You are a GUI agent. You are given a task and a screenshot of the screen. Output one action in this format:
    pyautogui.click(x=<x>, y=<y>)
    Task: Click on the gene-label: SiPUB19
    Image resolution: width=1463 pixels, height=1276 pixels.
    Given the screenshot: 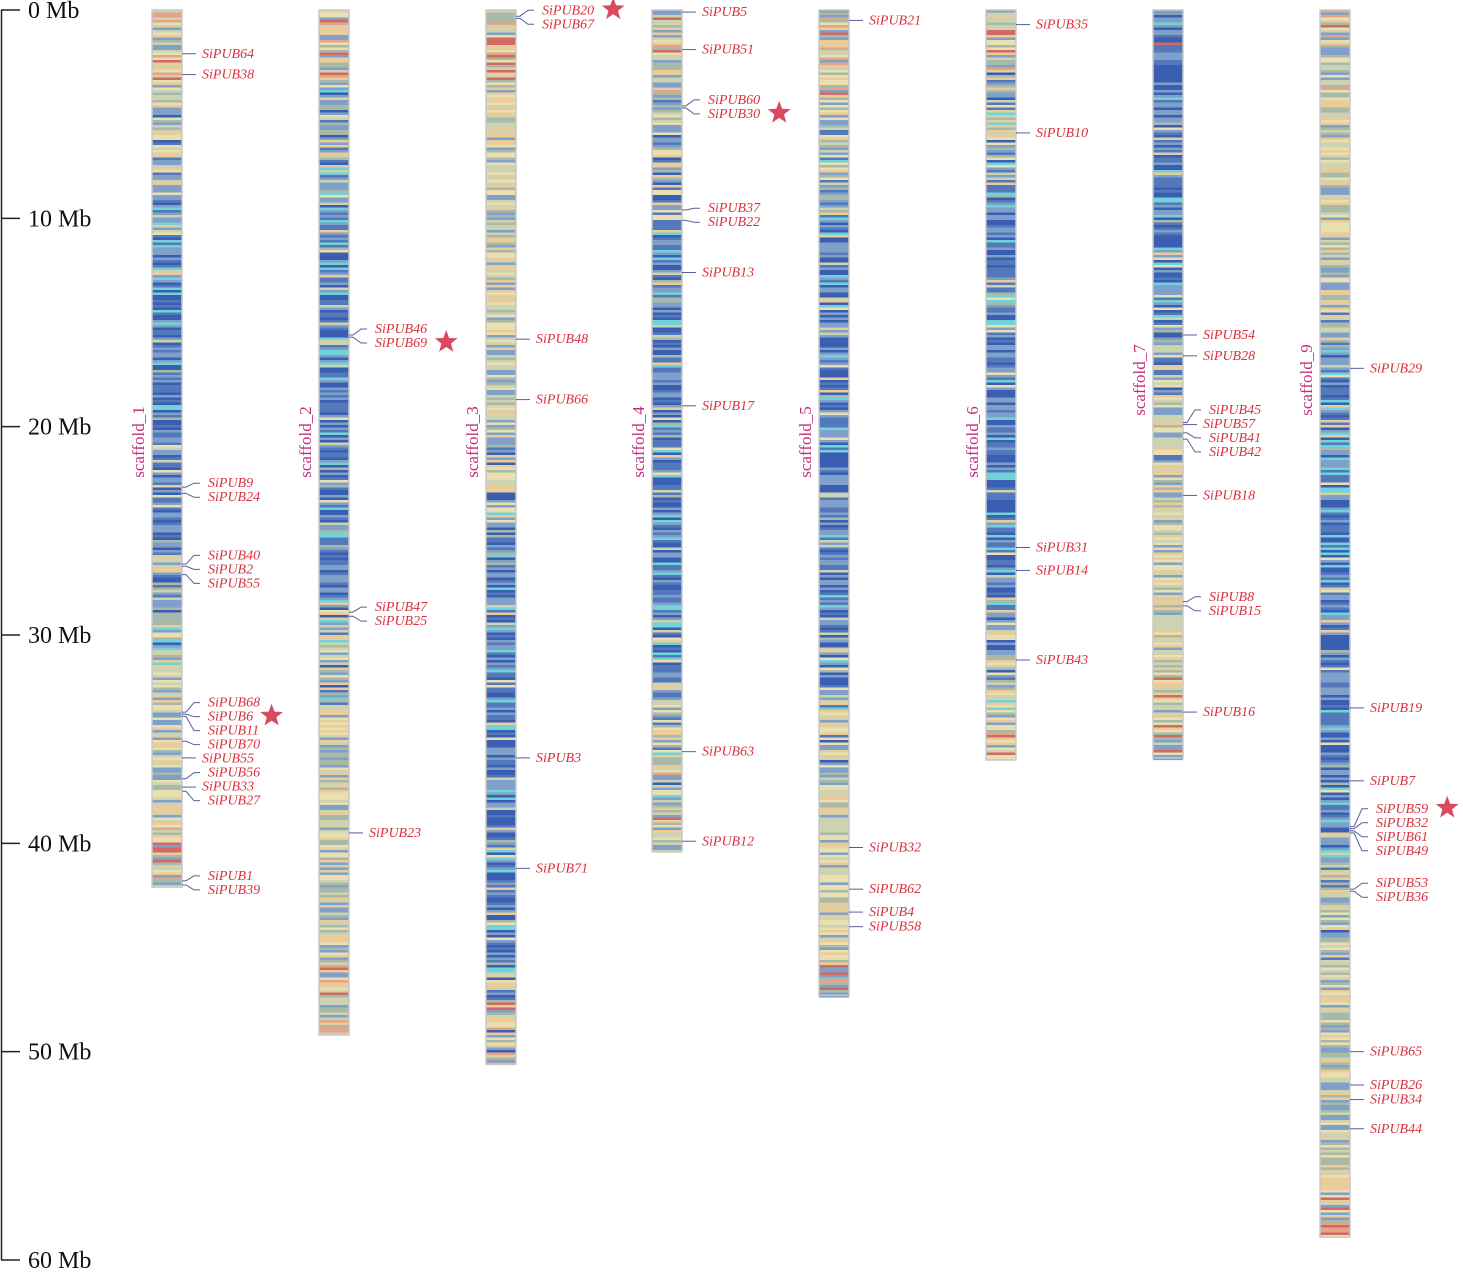 What is the action you would take?
    pyautogui.click(x=1396, y=708)
    